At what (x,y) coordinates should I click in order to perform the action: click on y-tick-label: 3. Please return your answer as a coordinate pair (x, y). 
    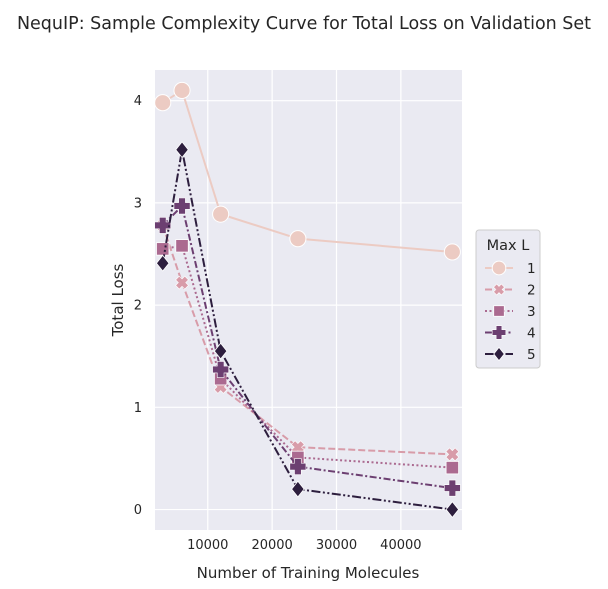
    Looking at the image, I should click on (138, 203).